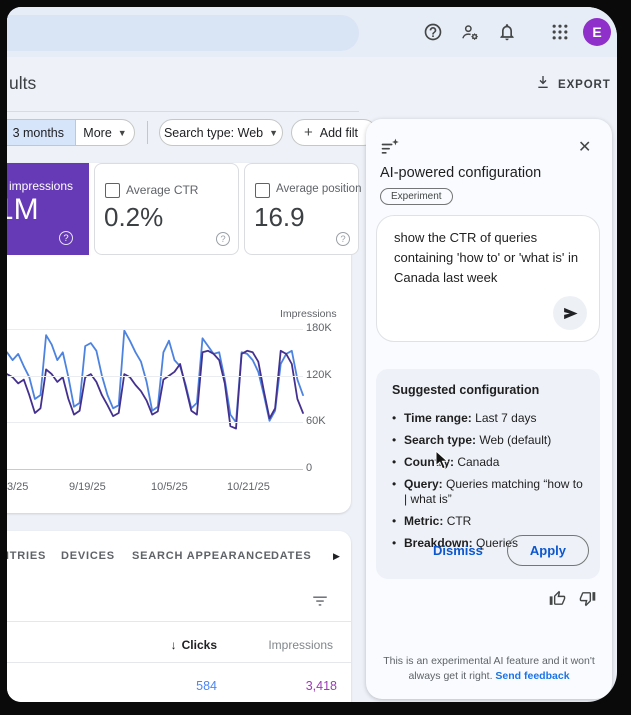 The height and width of the screenshot is (715, 631). Describe the element at coordinates (23, 209) in the screenshot. I see `impressions-tile-value: 1M` at that location.